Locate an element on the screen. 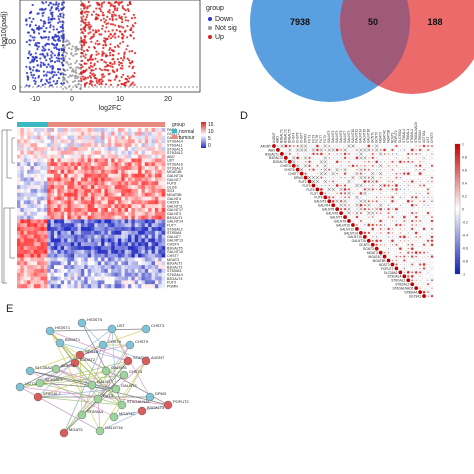  heatmap-cells is located at coordinates (91, 208).